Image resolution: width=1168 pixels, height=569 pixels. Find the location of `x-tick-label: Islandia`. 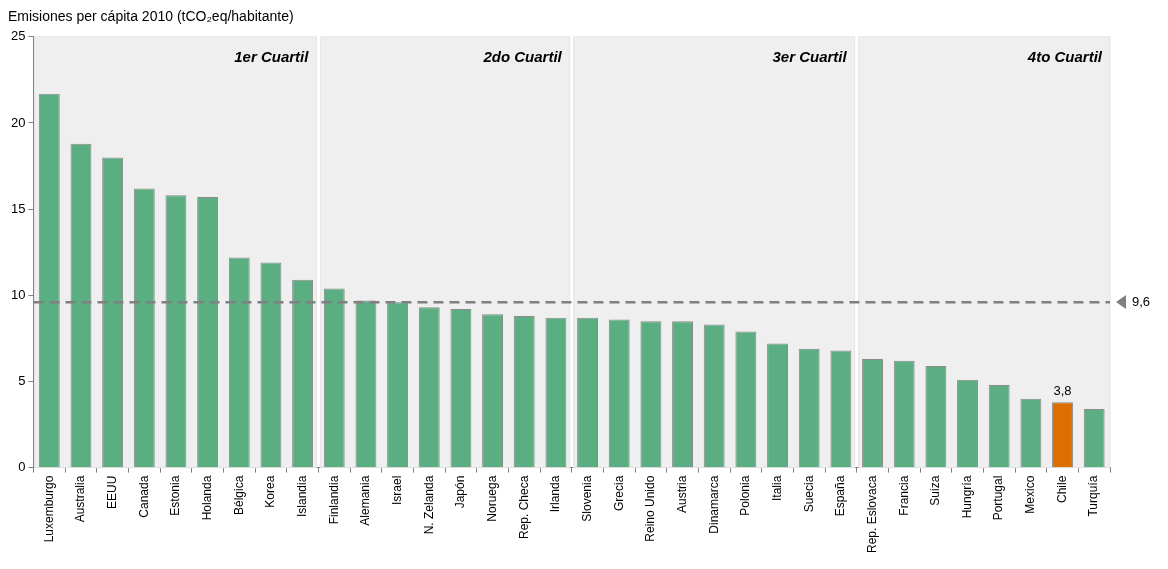

x-tick-label: Islandia is located at coordinates (301, 496).